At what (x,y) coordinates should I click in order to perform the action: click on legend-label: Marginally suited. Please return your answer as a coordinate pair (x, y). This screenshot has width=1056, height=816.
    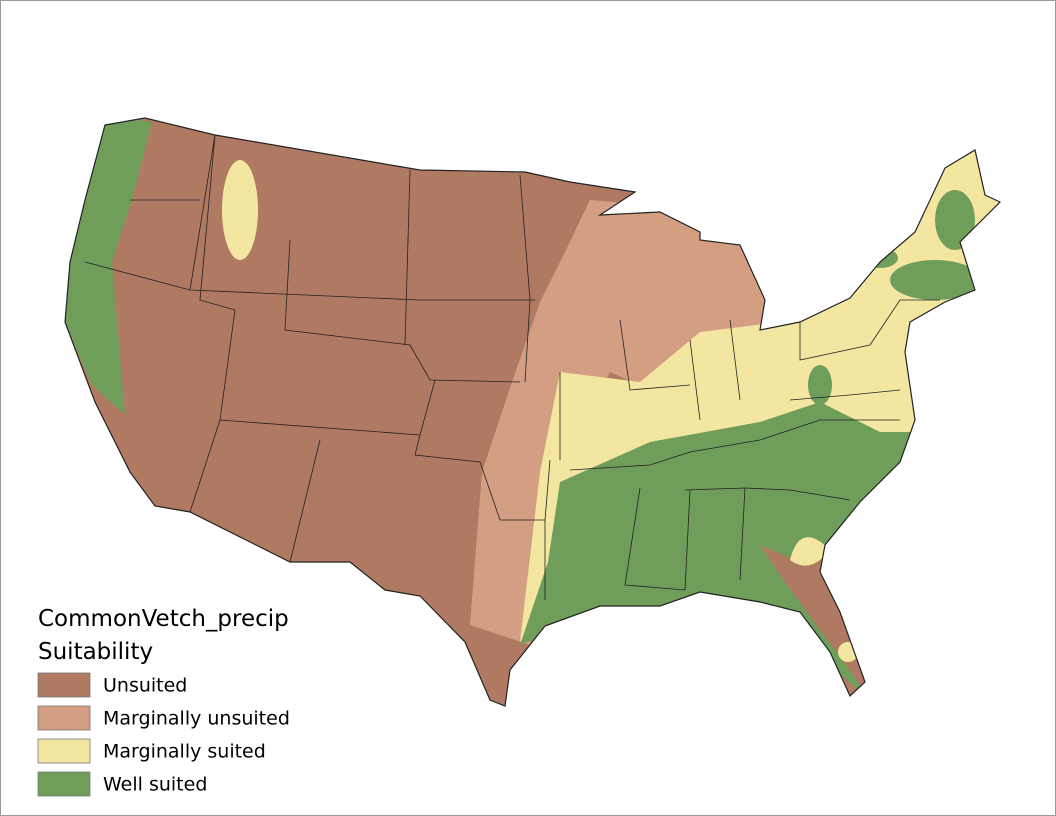
    Looking at the image, I should click on (184, 752).